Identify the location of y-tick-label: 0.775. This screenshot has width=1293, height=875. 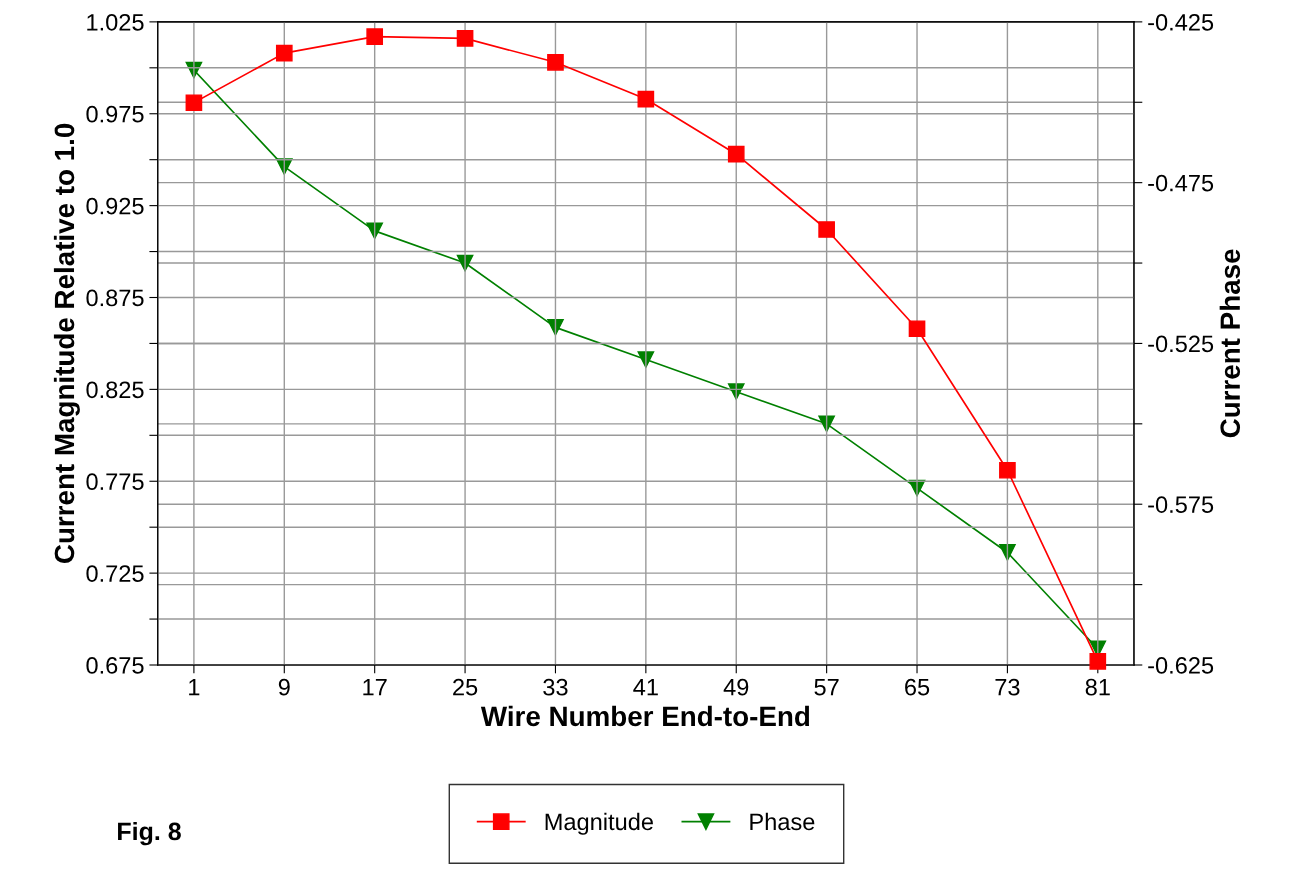
(115, 482).